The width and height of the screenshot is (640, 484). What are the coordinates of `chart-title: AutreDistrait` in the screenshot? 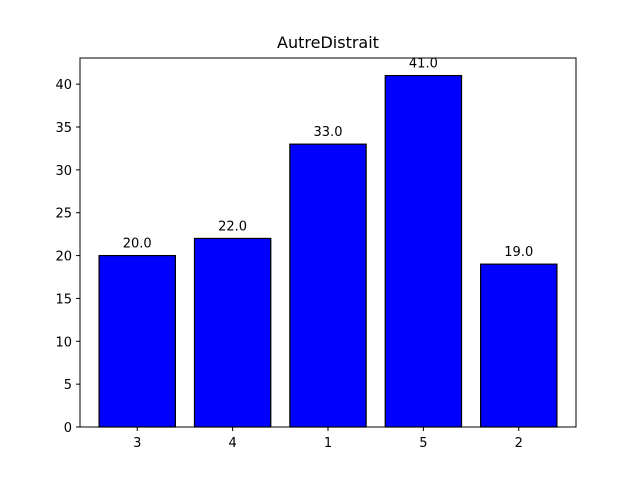 It's located at (328, 42).